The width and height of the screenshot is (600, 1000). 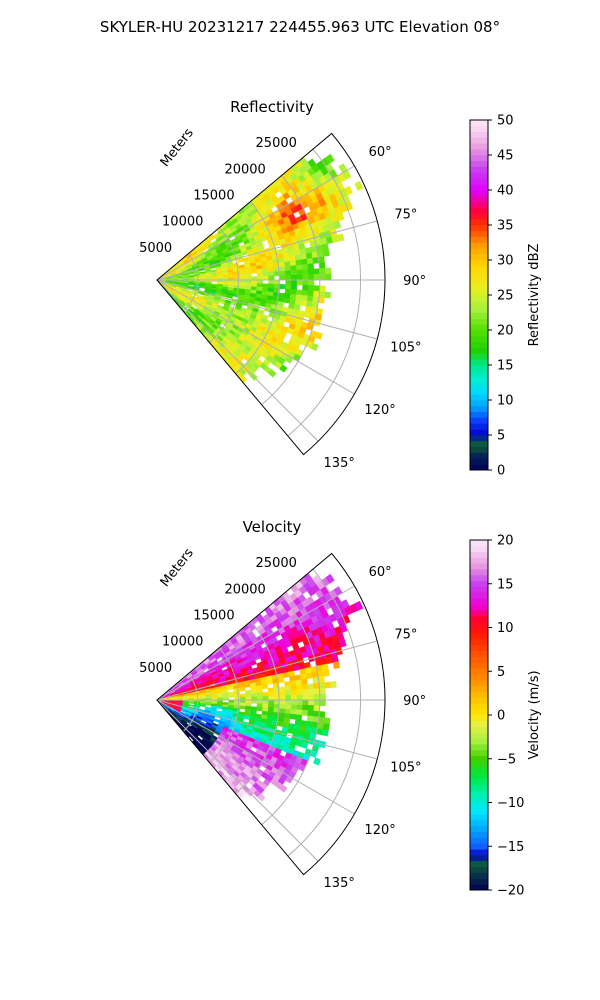 I want to click on colorbar-tick-label: −5, so click(x=506, y=759).